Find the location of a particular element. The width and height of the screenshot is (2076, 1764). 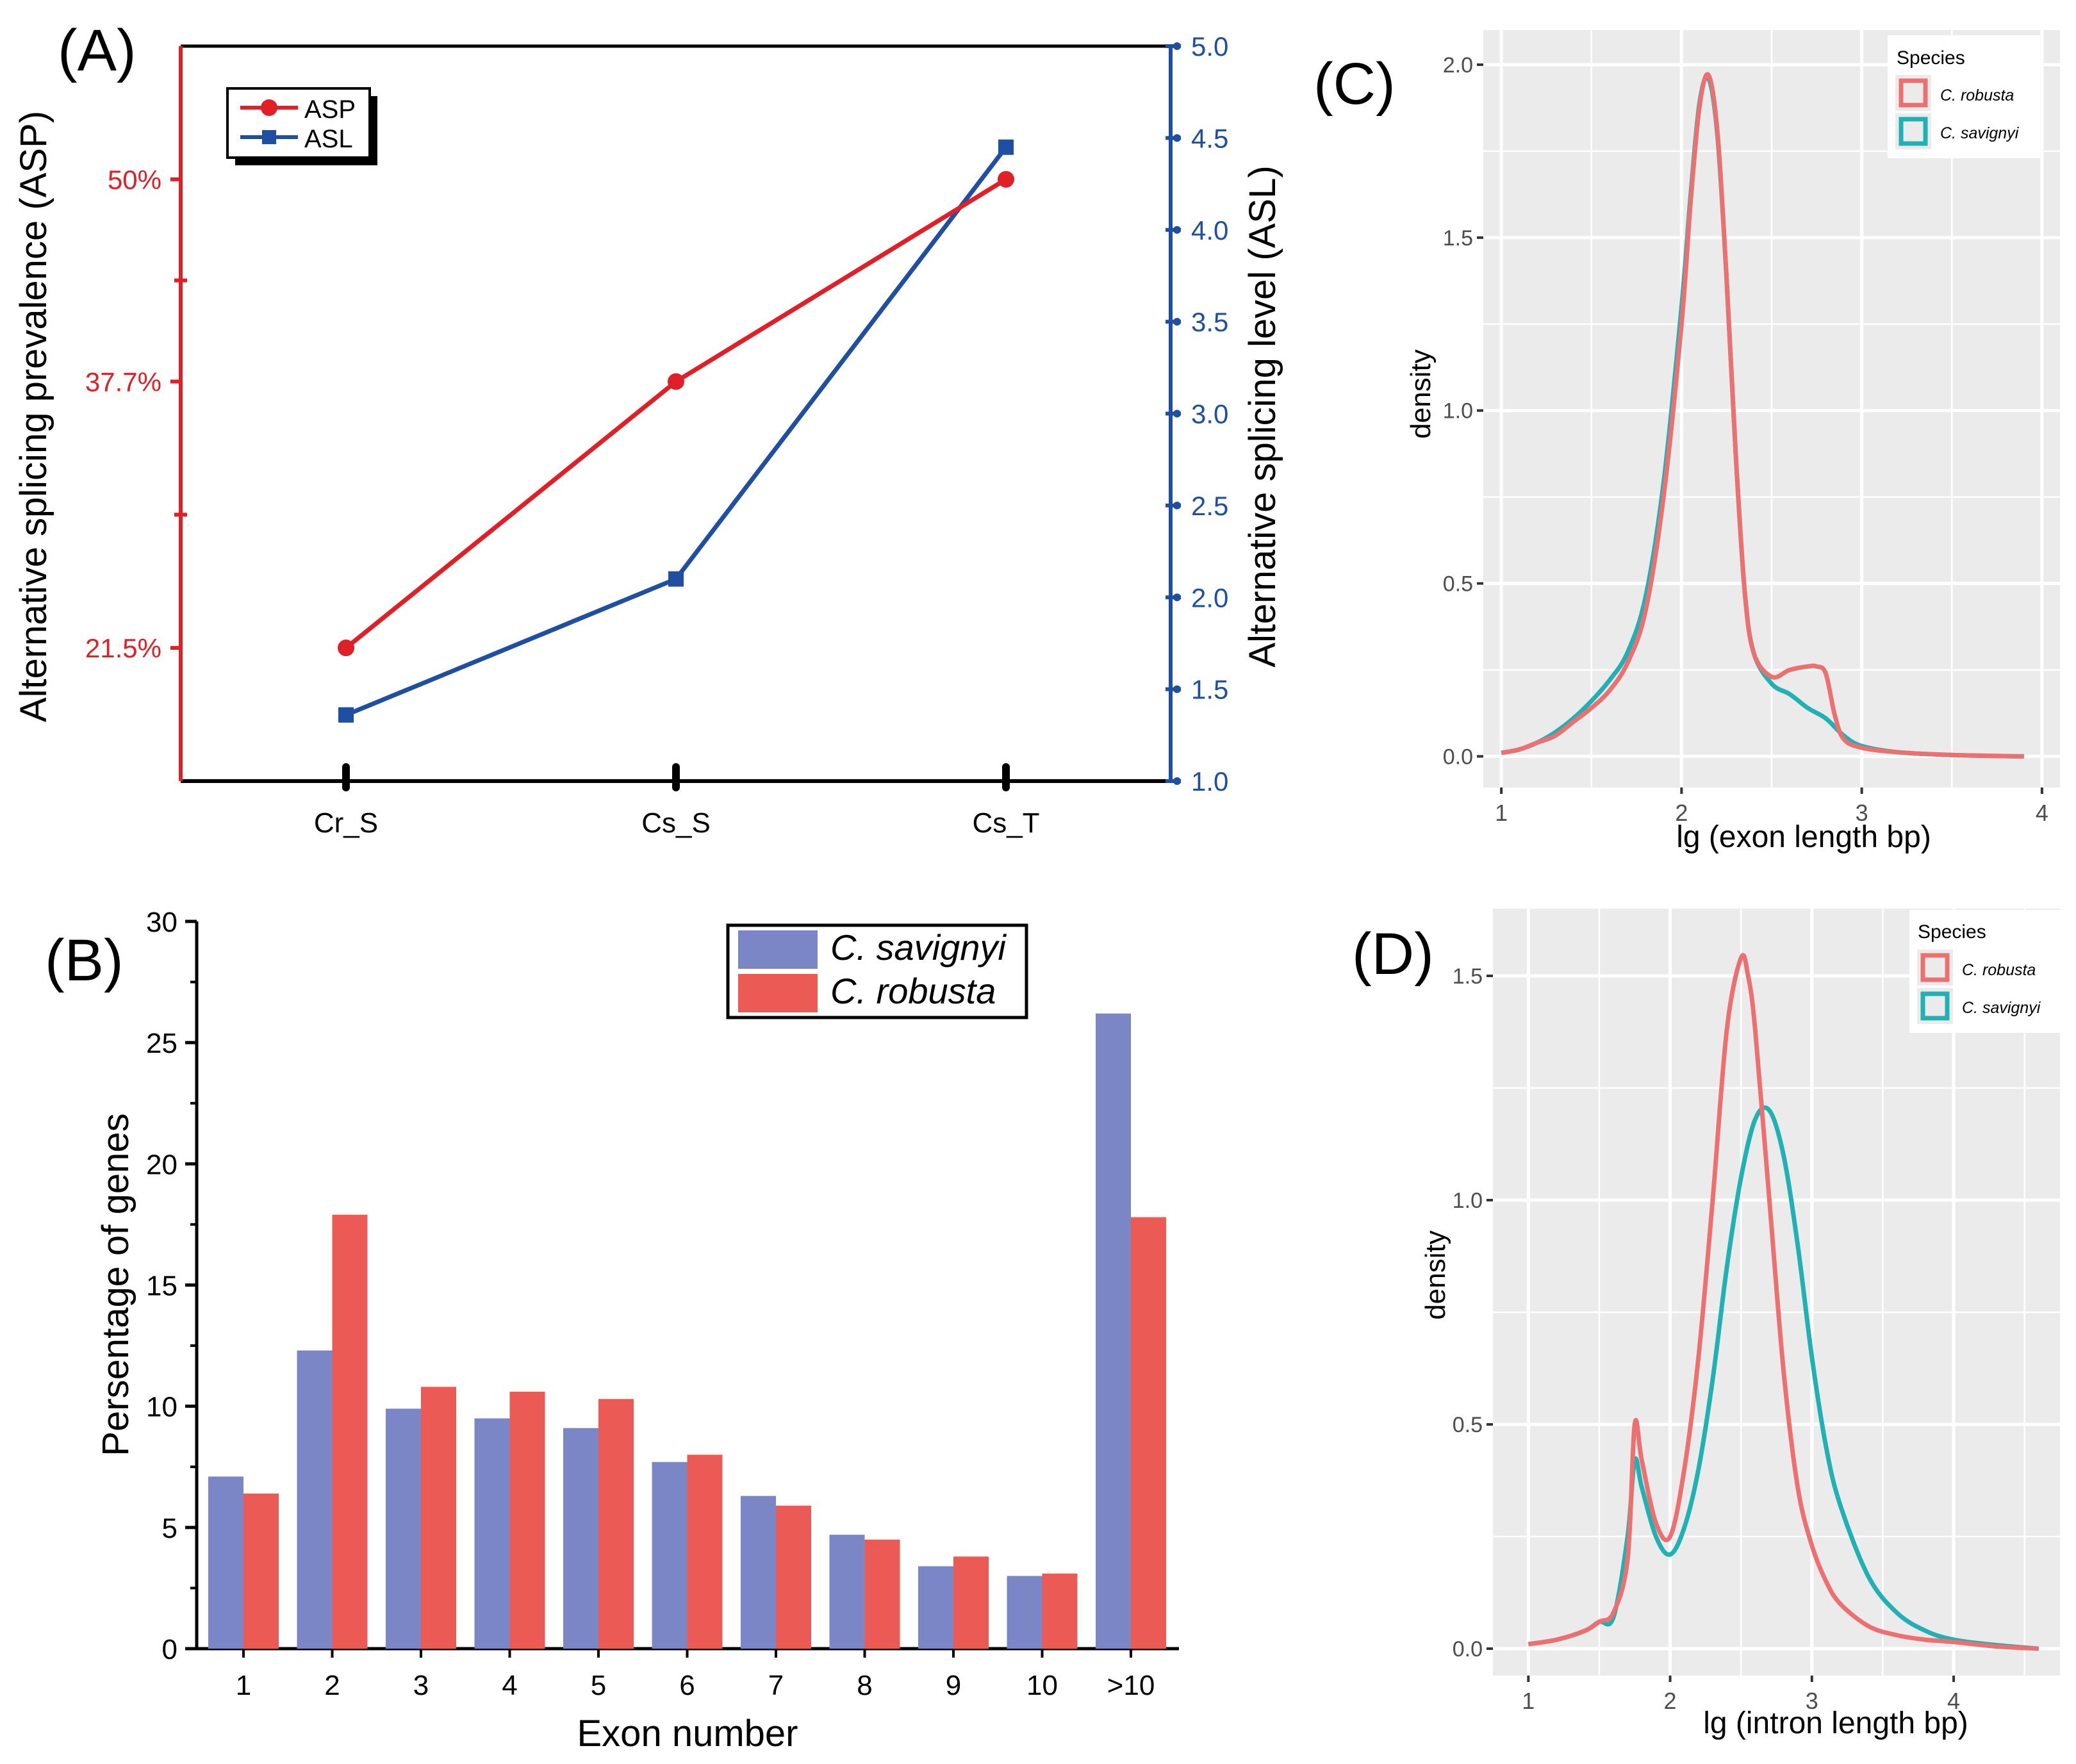

panel-c-ylabel: density is located at coordinates (1421, 393).